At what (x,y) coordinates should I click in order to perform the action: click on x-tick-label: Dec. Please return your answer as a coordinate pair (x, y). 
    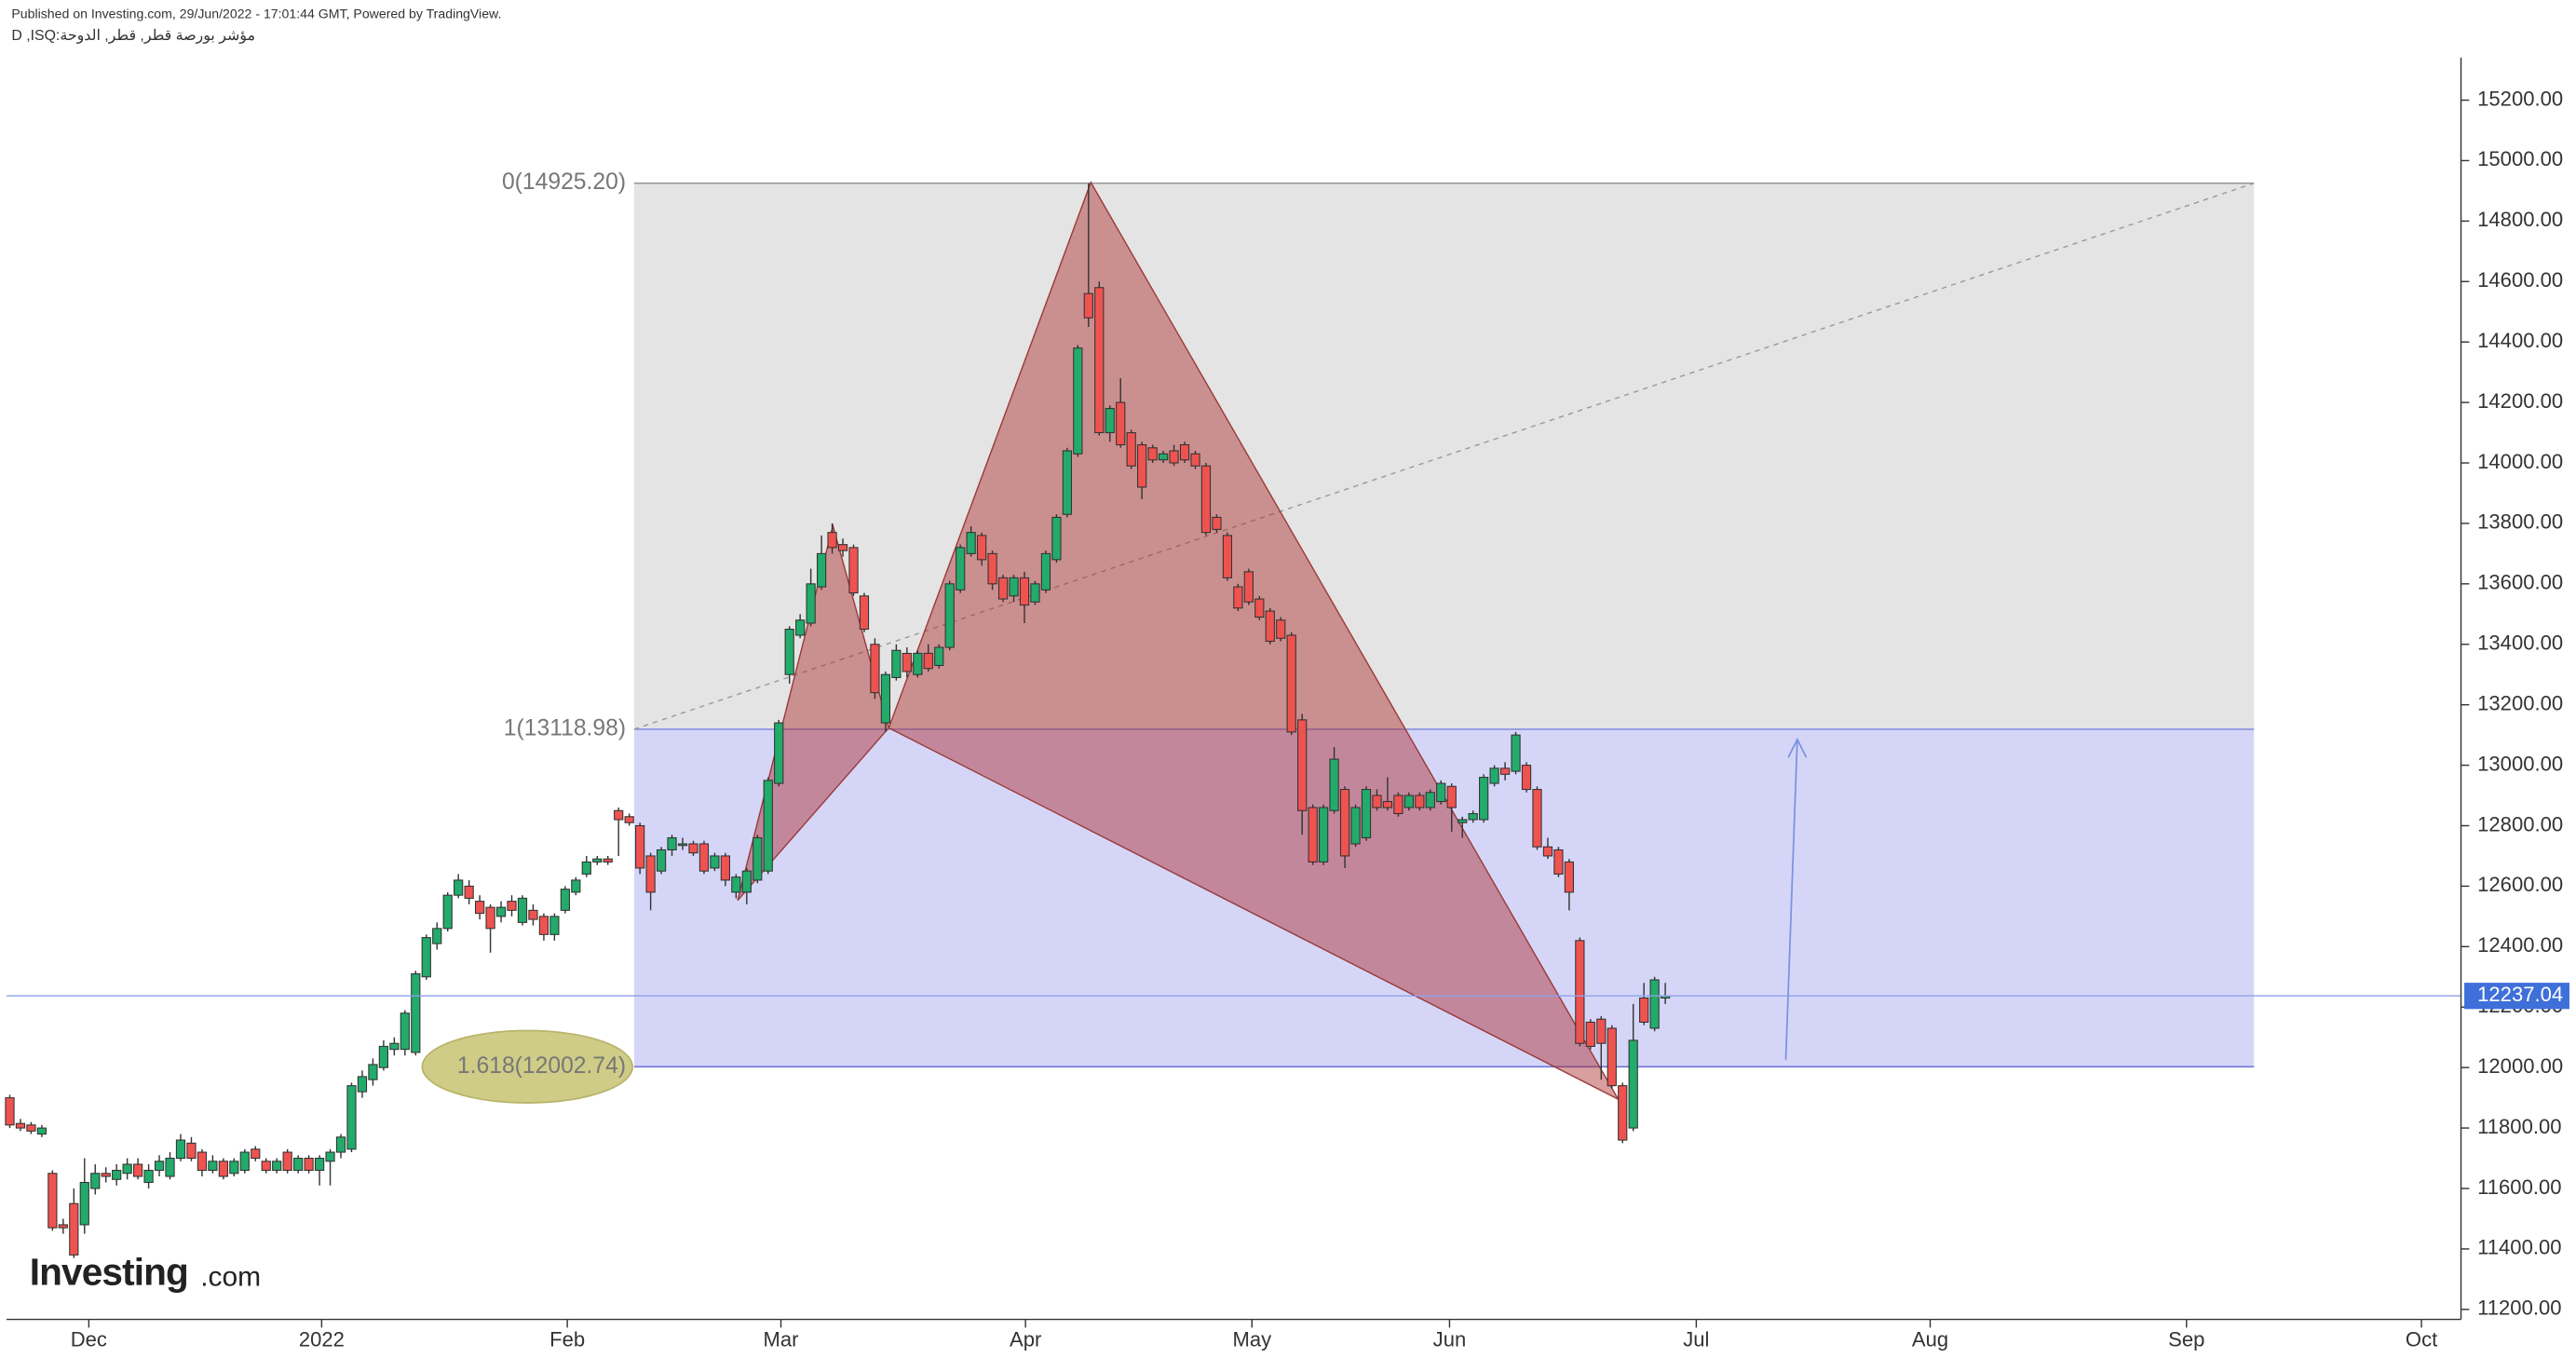
    Looking at the image, I should click on (89, 1339).